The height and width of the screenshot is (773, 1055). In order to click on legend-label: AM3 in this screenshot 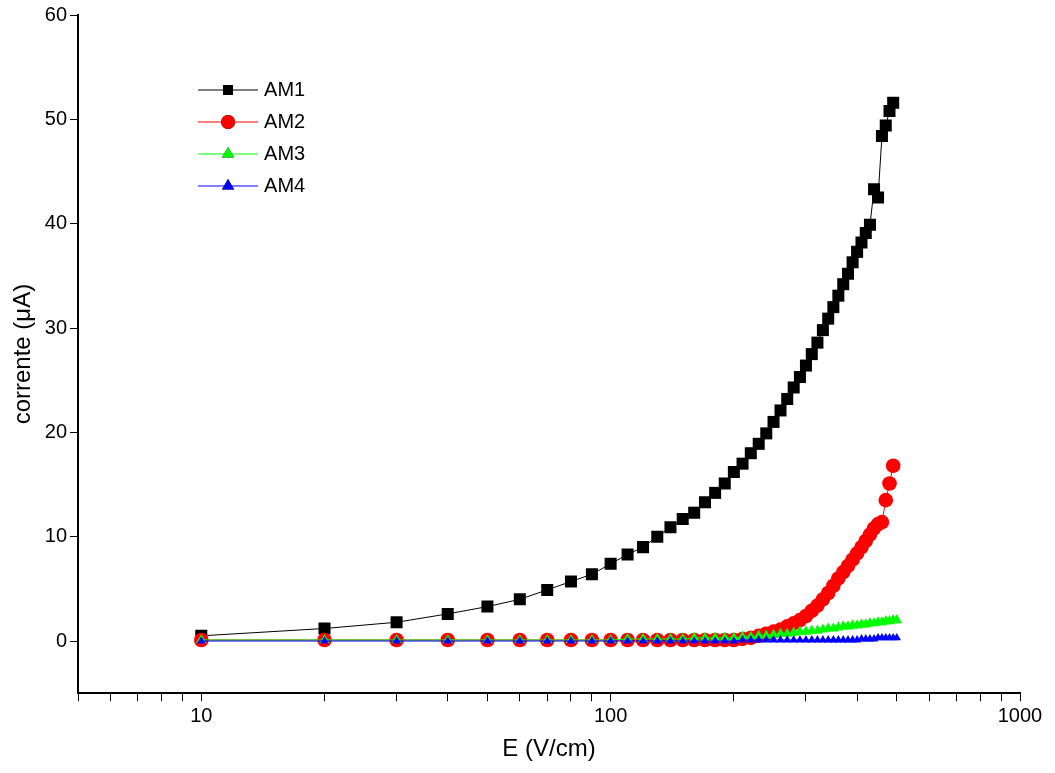, I will do `click(285, 152)`.